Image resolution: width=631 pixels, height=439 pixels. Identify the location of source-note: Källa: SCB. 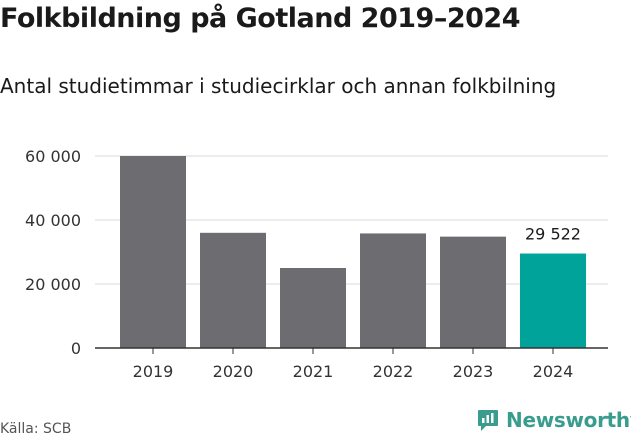
(36, 429).